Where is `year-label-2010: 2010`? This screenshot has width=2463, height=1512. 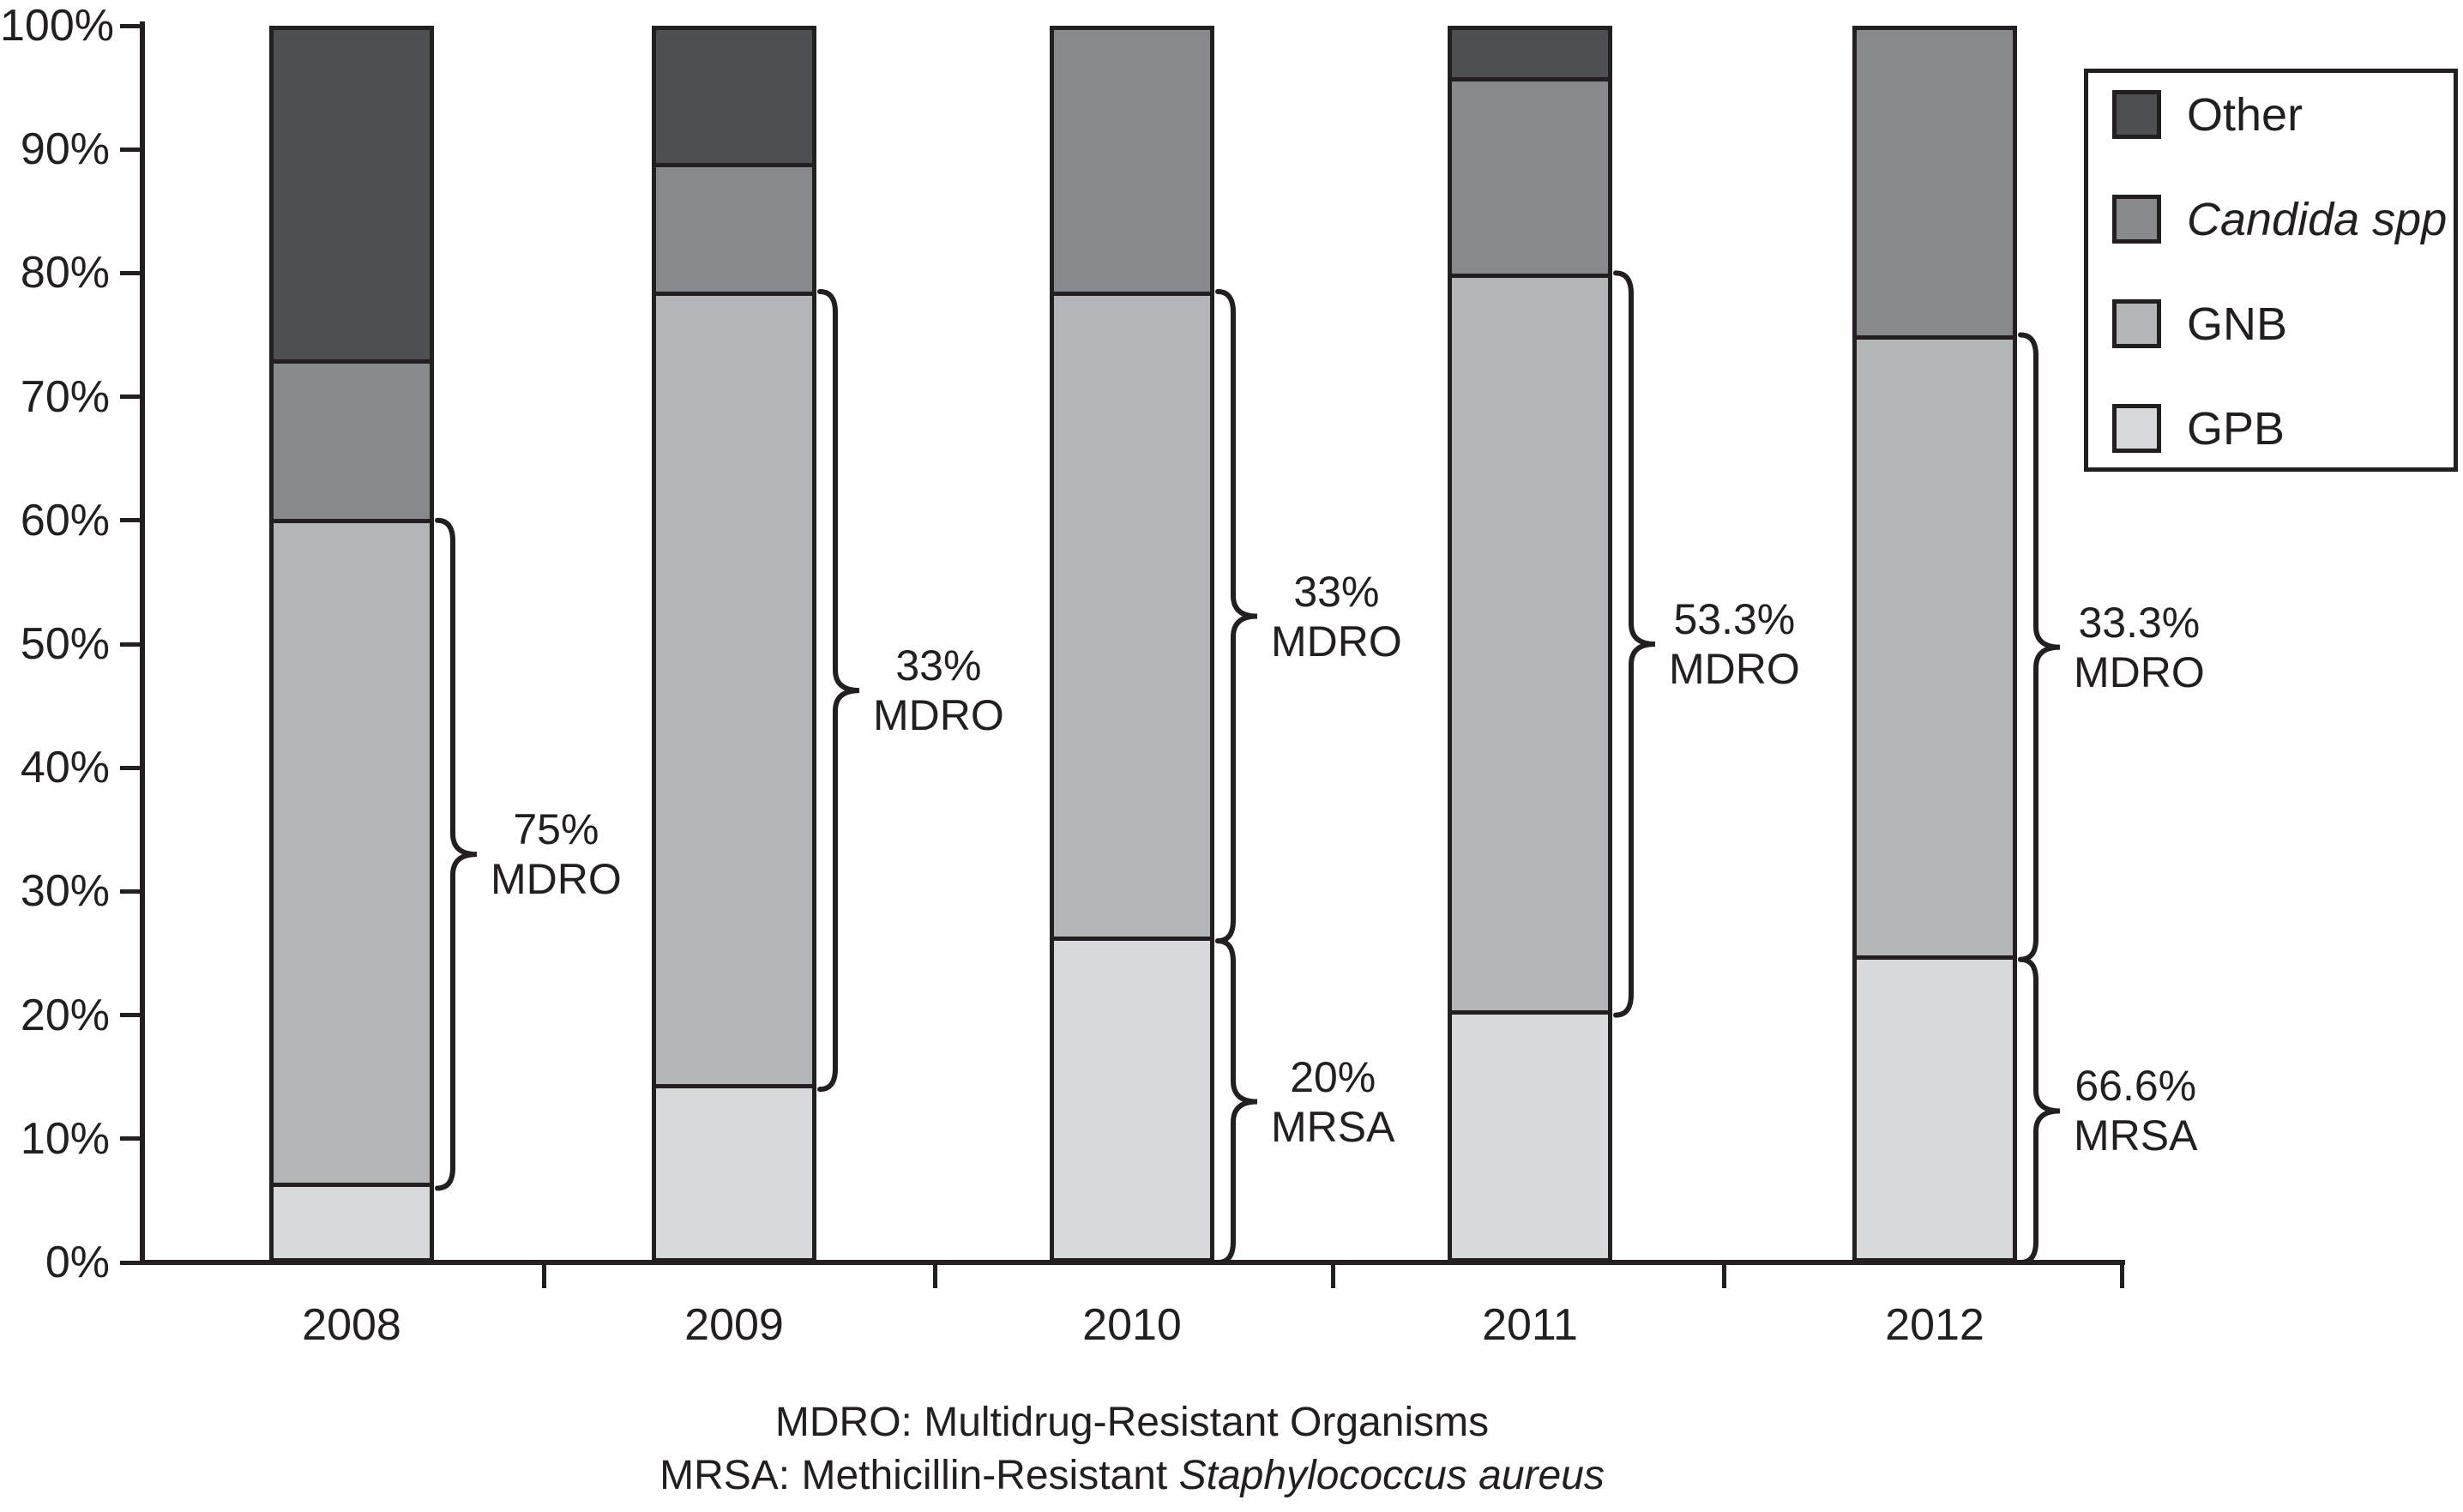
year-label-2010: 2010 is located at coordinates (1132, 1325).